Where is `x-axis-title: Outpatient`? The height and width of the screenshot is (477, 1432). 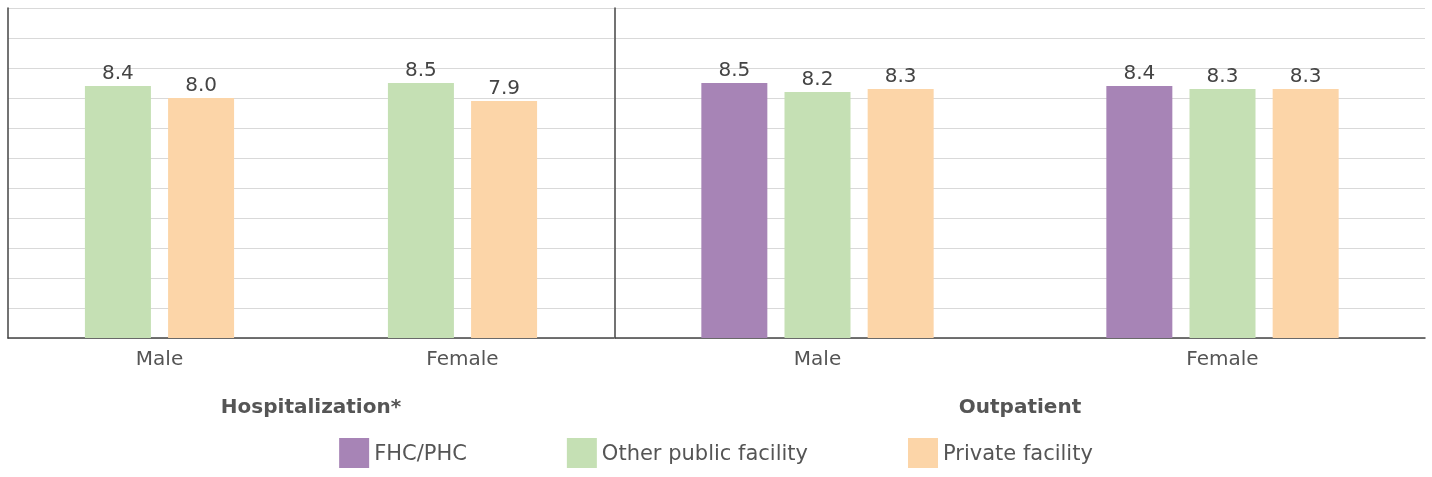
x-axis-title: Outpatient is located at coordinates (1020, 406).